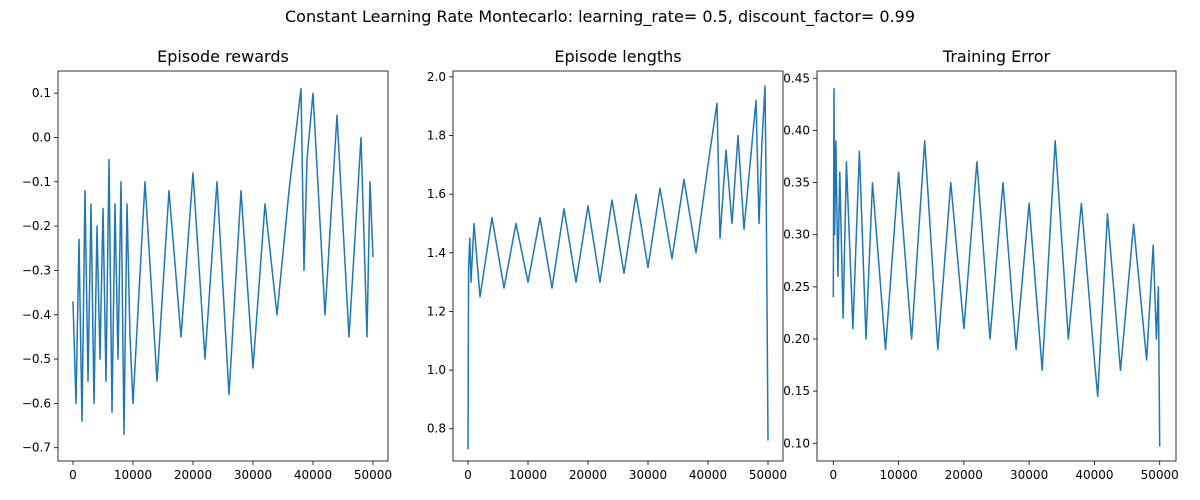 The width and height of the screenshot is (1200, 500). Describe the element at coordinates (796, 391) in the screenshot. I see `y-tick-label: 0.15` at that location.